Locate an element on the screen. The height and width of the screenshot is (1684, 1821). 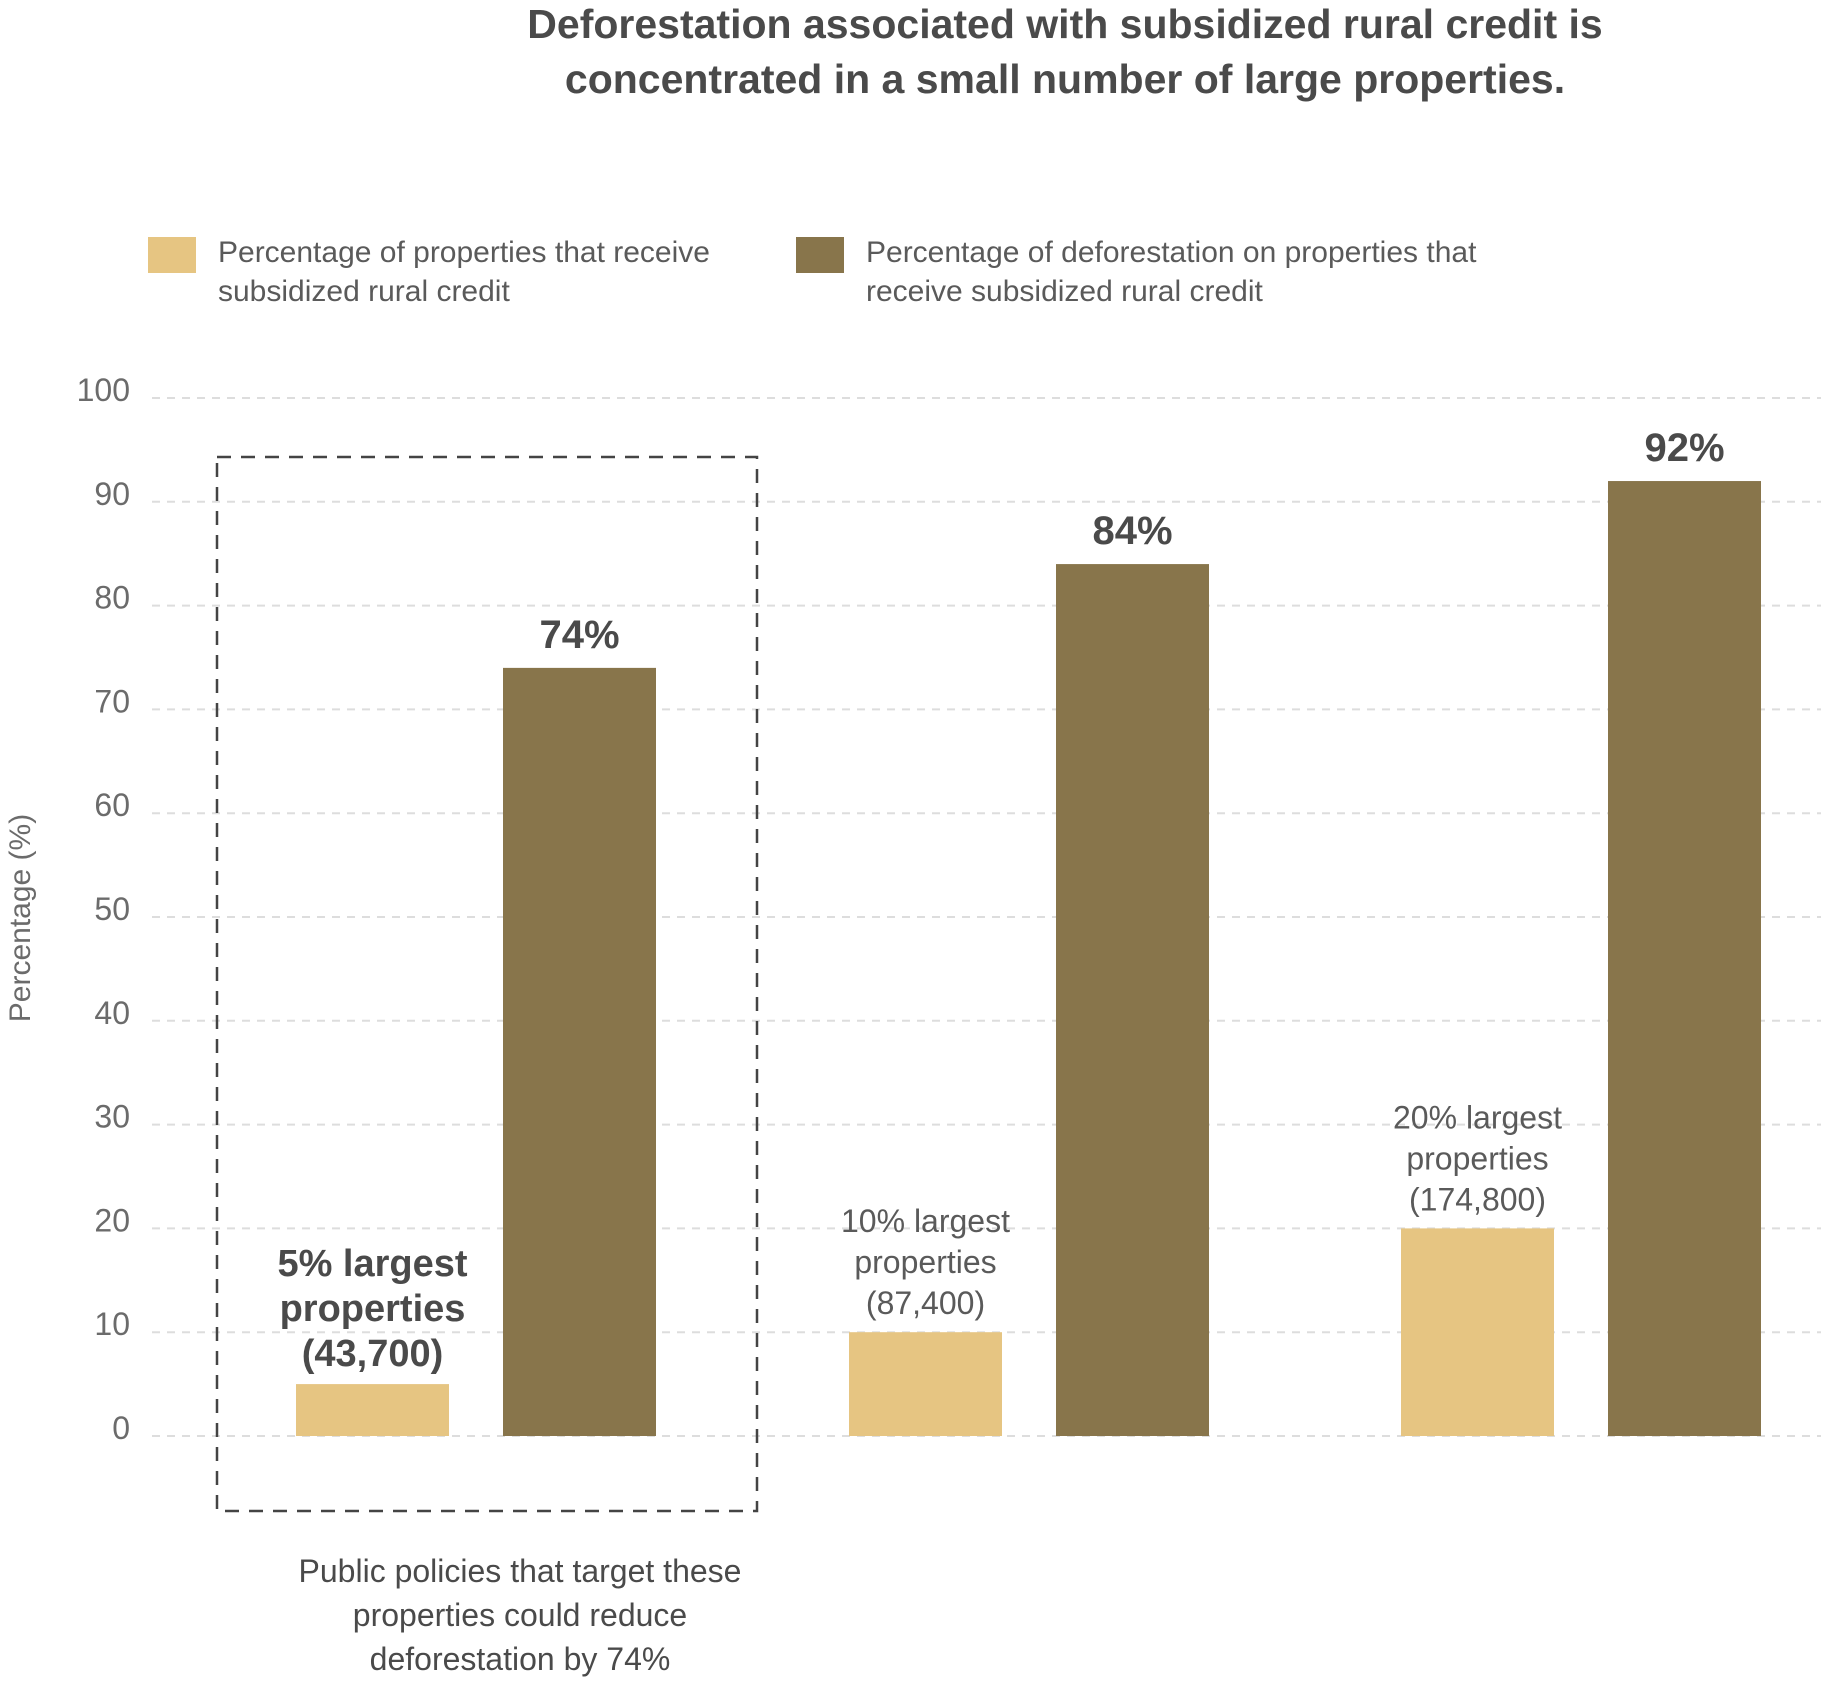
category-label: (87,400) is located at coordinates (925, 1303).